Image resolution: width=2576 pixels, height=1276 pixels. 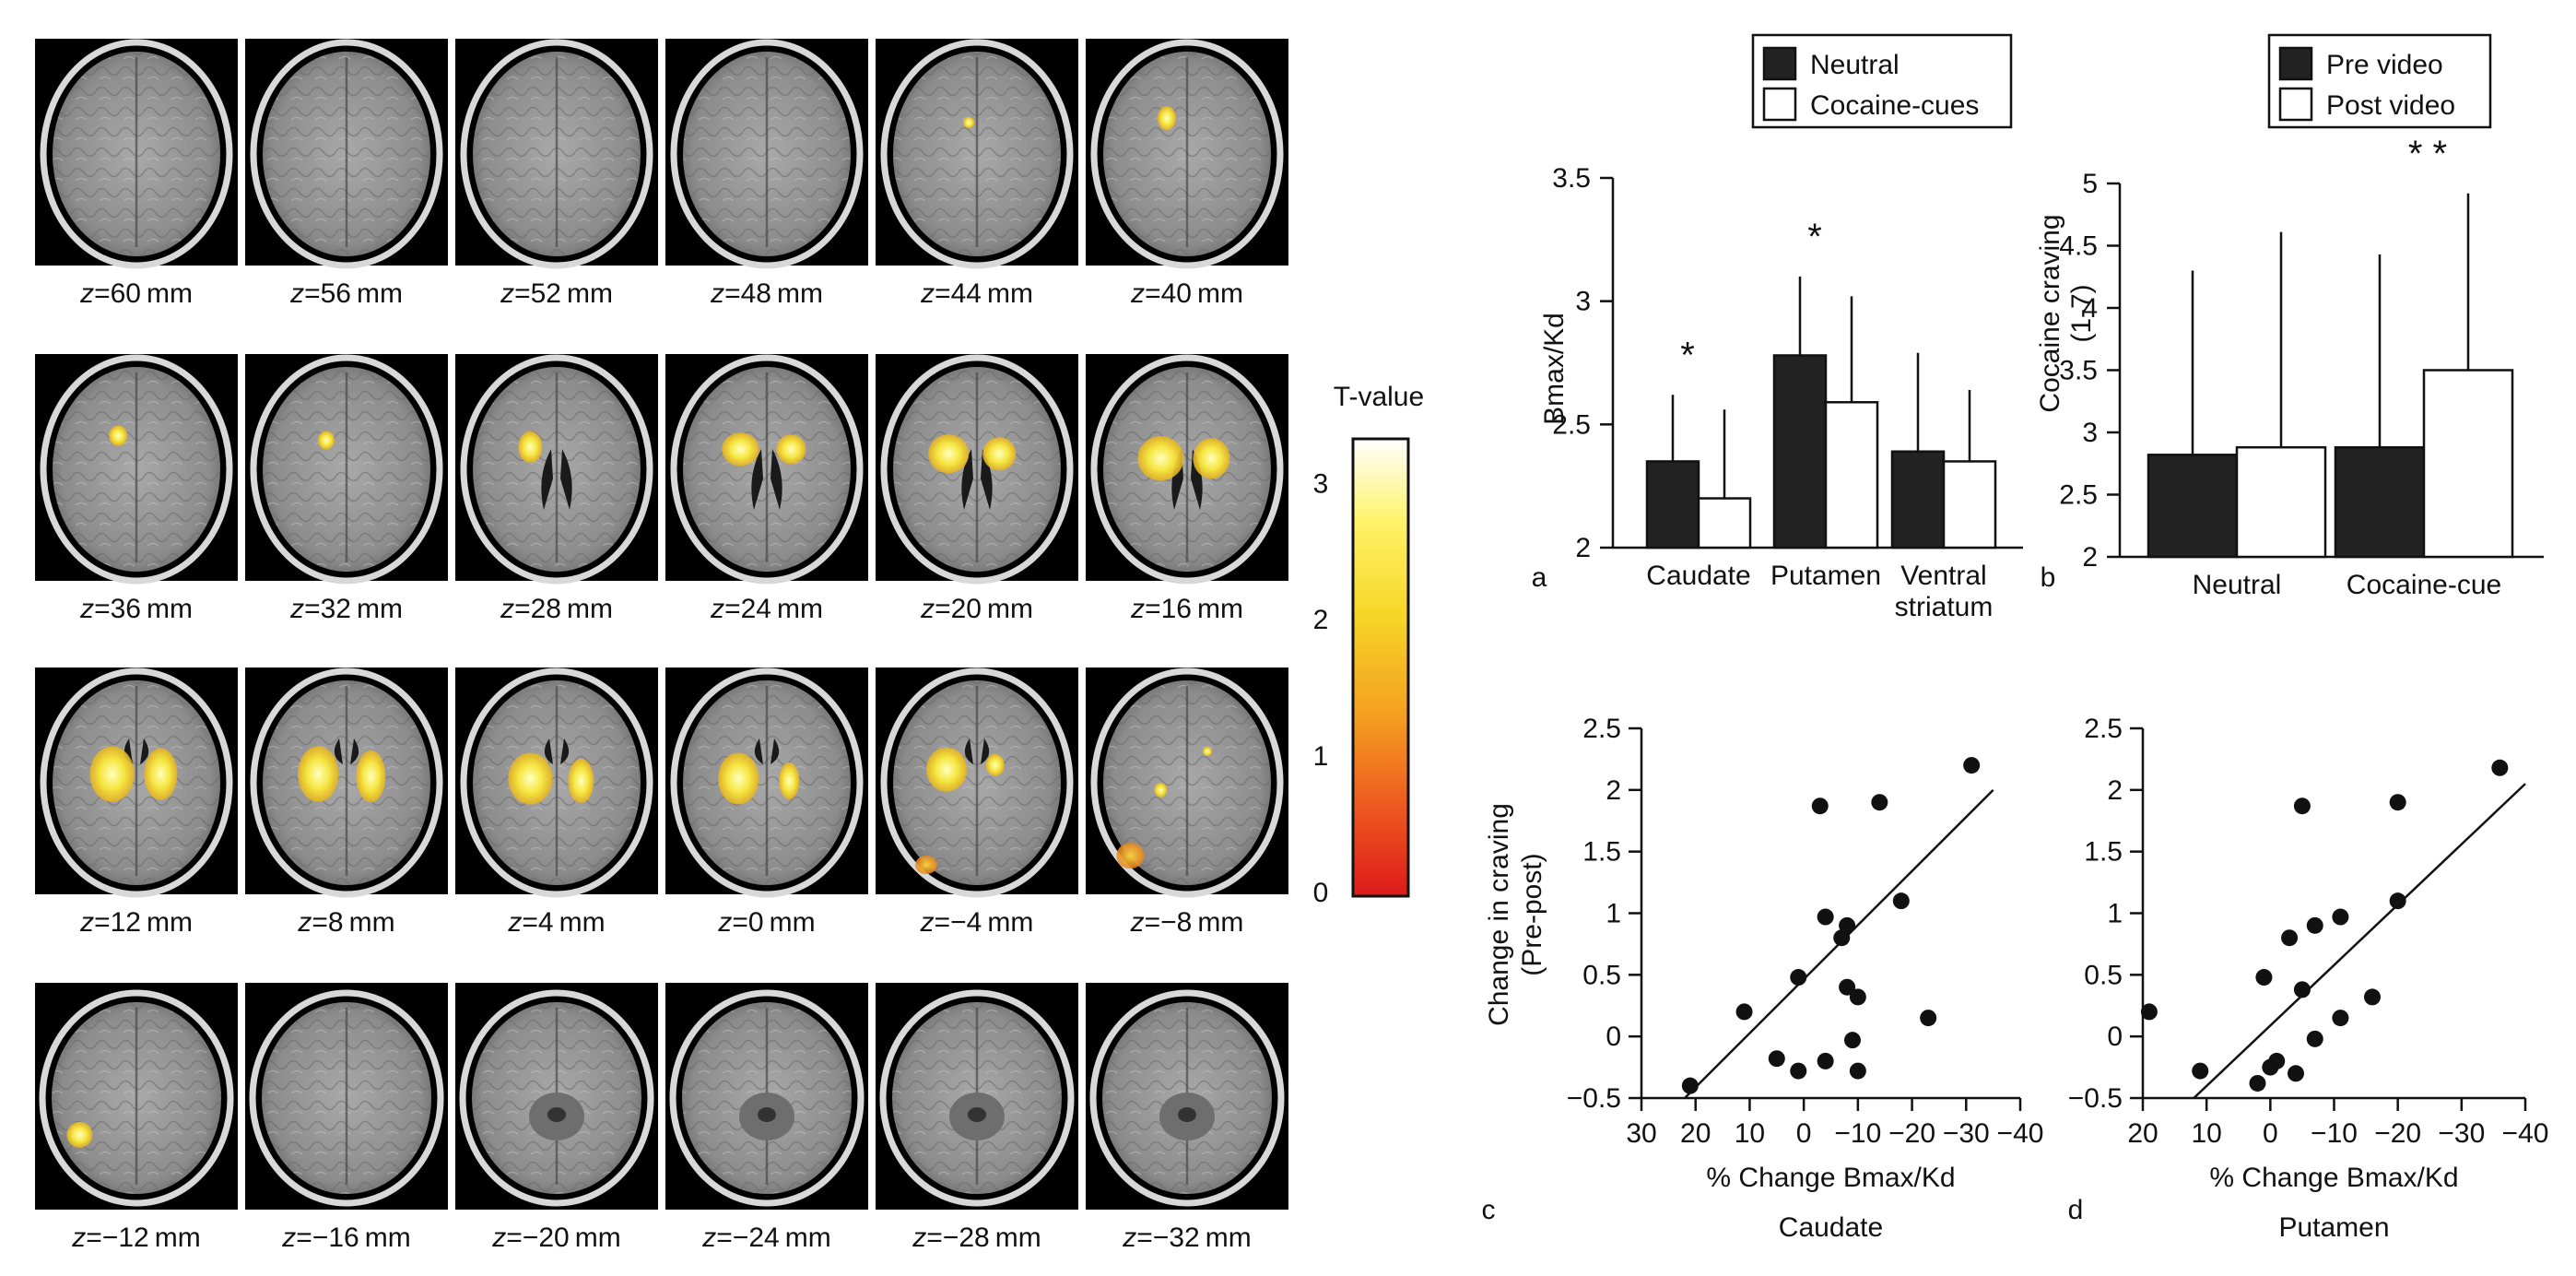 What do you see at coordinates (136, 1118) in the screenshot?
I see `brain-slice-tile: z=−12 mm` at bounding box center [136, 1118].